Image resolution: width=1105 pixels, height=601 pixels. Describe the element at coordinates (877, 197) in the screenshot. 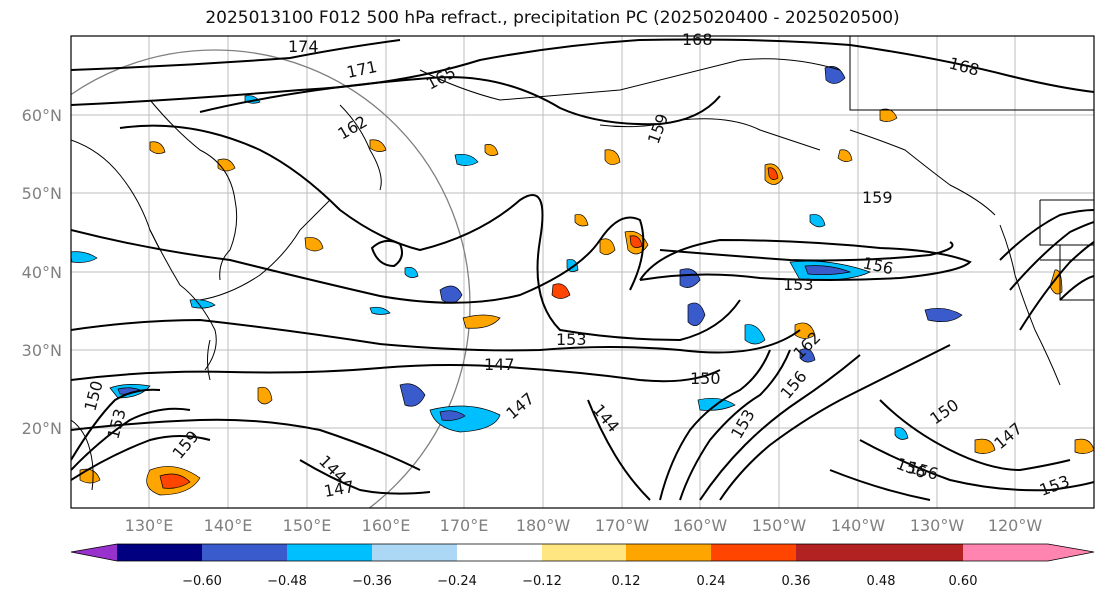

I see `contour-label: 159` at that location.